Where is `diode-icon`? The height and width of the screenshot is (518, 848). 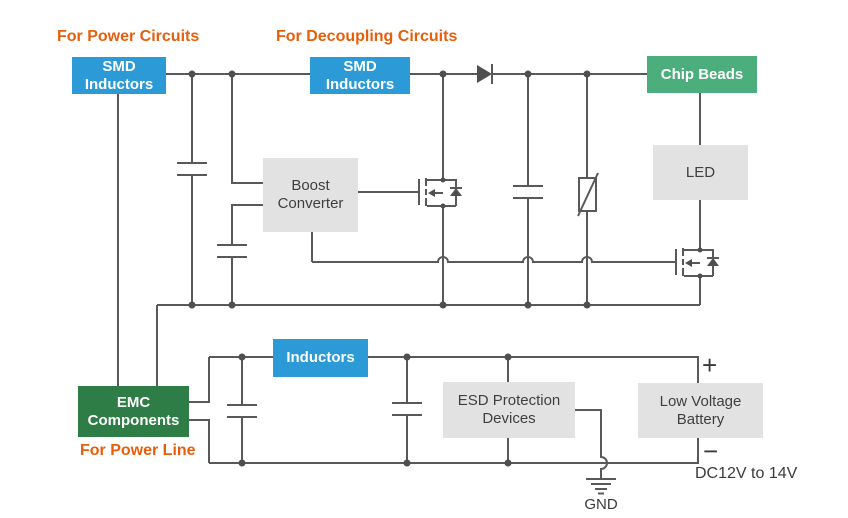 diode-icon is located at coordinates (485, 74).